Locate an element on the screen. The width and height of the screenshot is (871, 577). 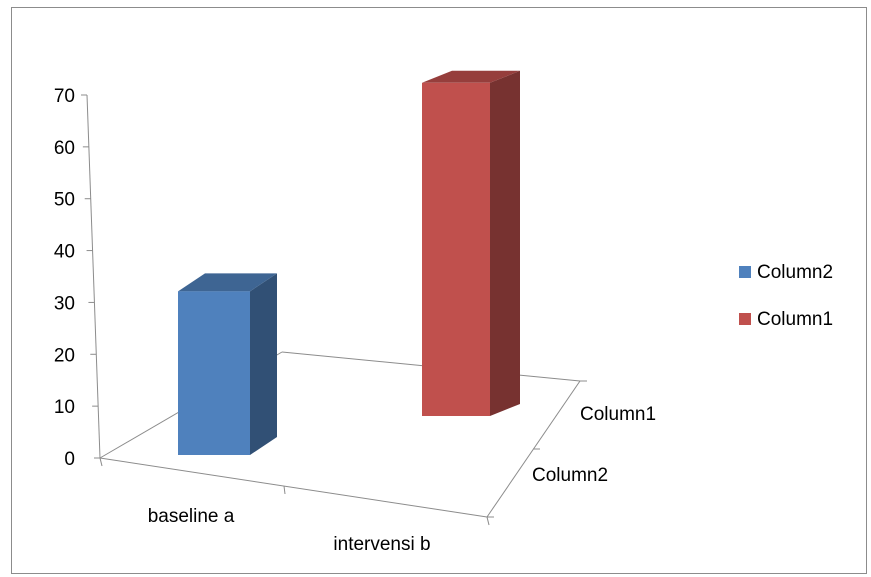
y-tick-label: 70 is located at coordinates (64, 96).